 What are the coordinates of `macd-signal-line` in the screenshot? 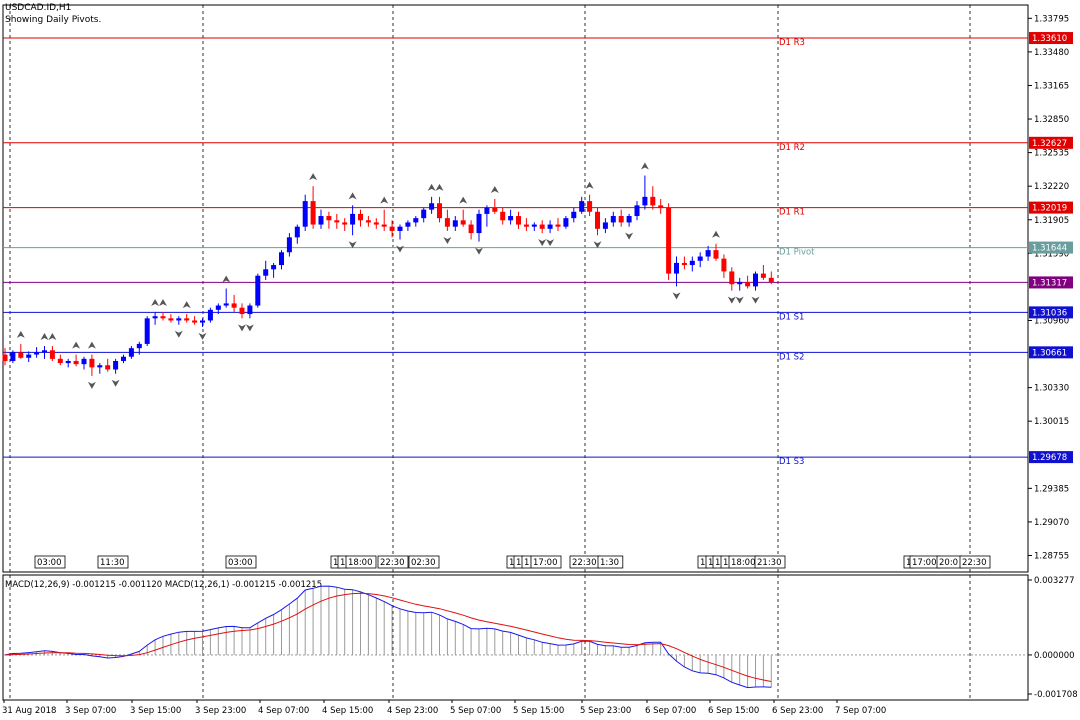 It's located at (388, 637).